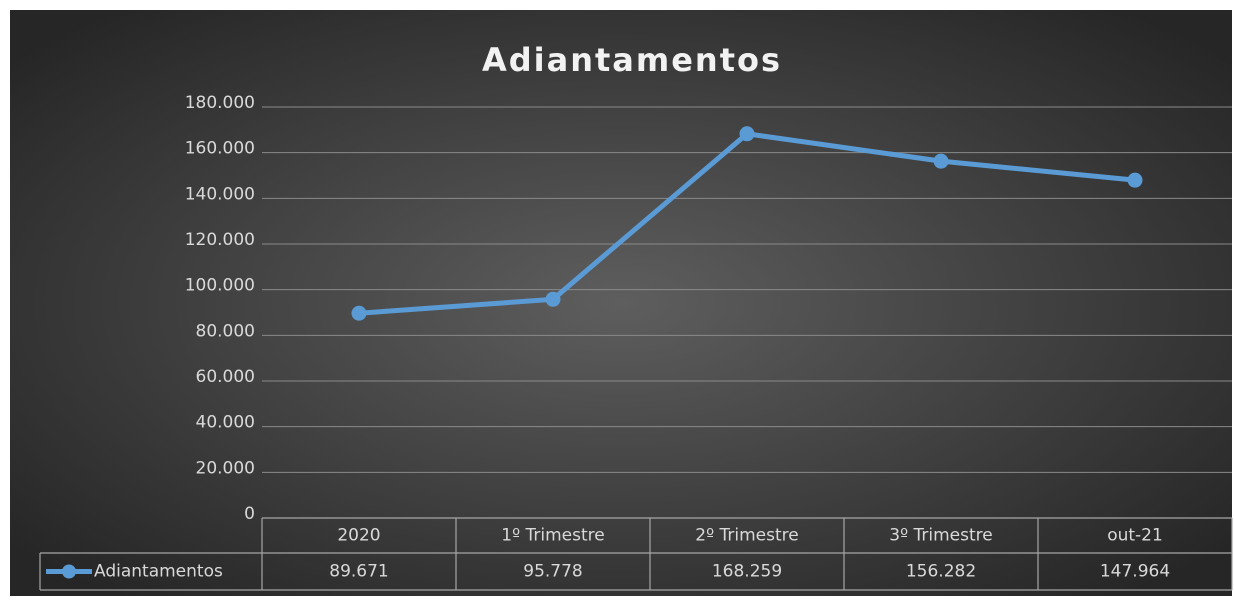 The width and height of the screenshot is (1234, 604). Describe the element at coordinates (552, 536) in the screenshot. I see `x-tick-label: 1º Trimestre` at that location.